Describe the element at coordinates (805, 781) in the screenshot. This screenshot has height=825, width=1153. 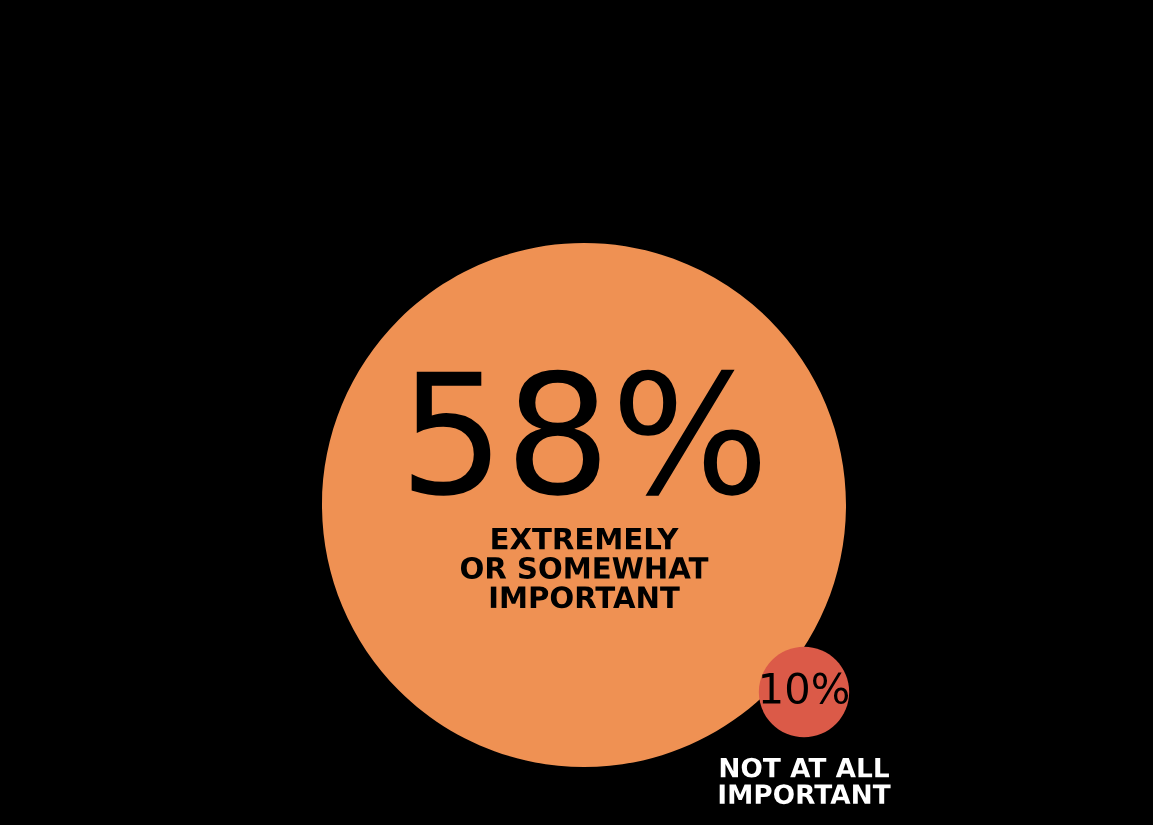
I see `category-label: NOT AT ALL IMPORTANT` at that location.